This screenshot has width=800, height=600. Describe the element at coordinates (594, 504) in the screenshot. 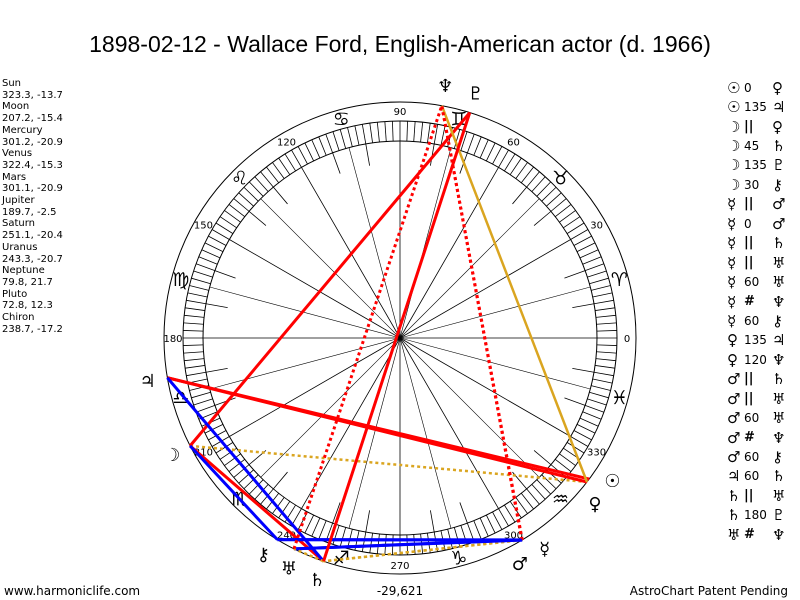

I see `planet-venus-icon: ♀` at that location.